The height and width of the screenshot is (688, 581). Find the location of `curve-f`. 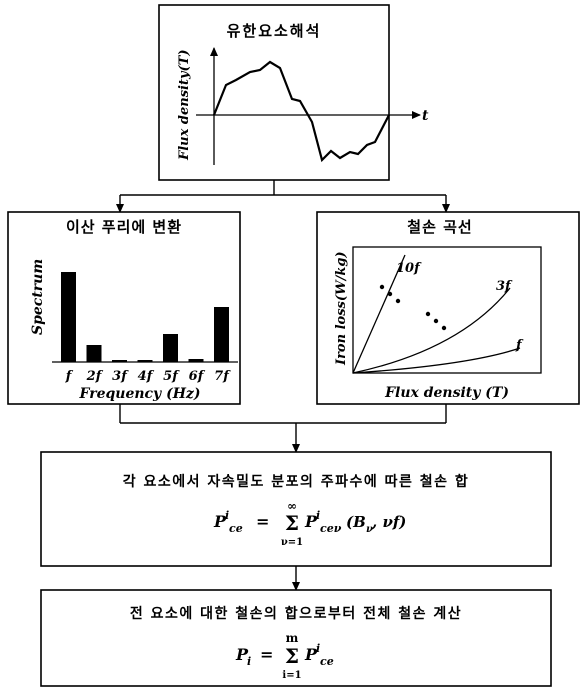

curve-f is located at coordinates (436, 360).